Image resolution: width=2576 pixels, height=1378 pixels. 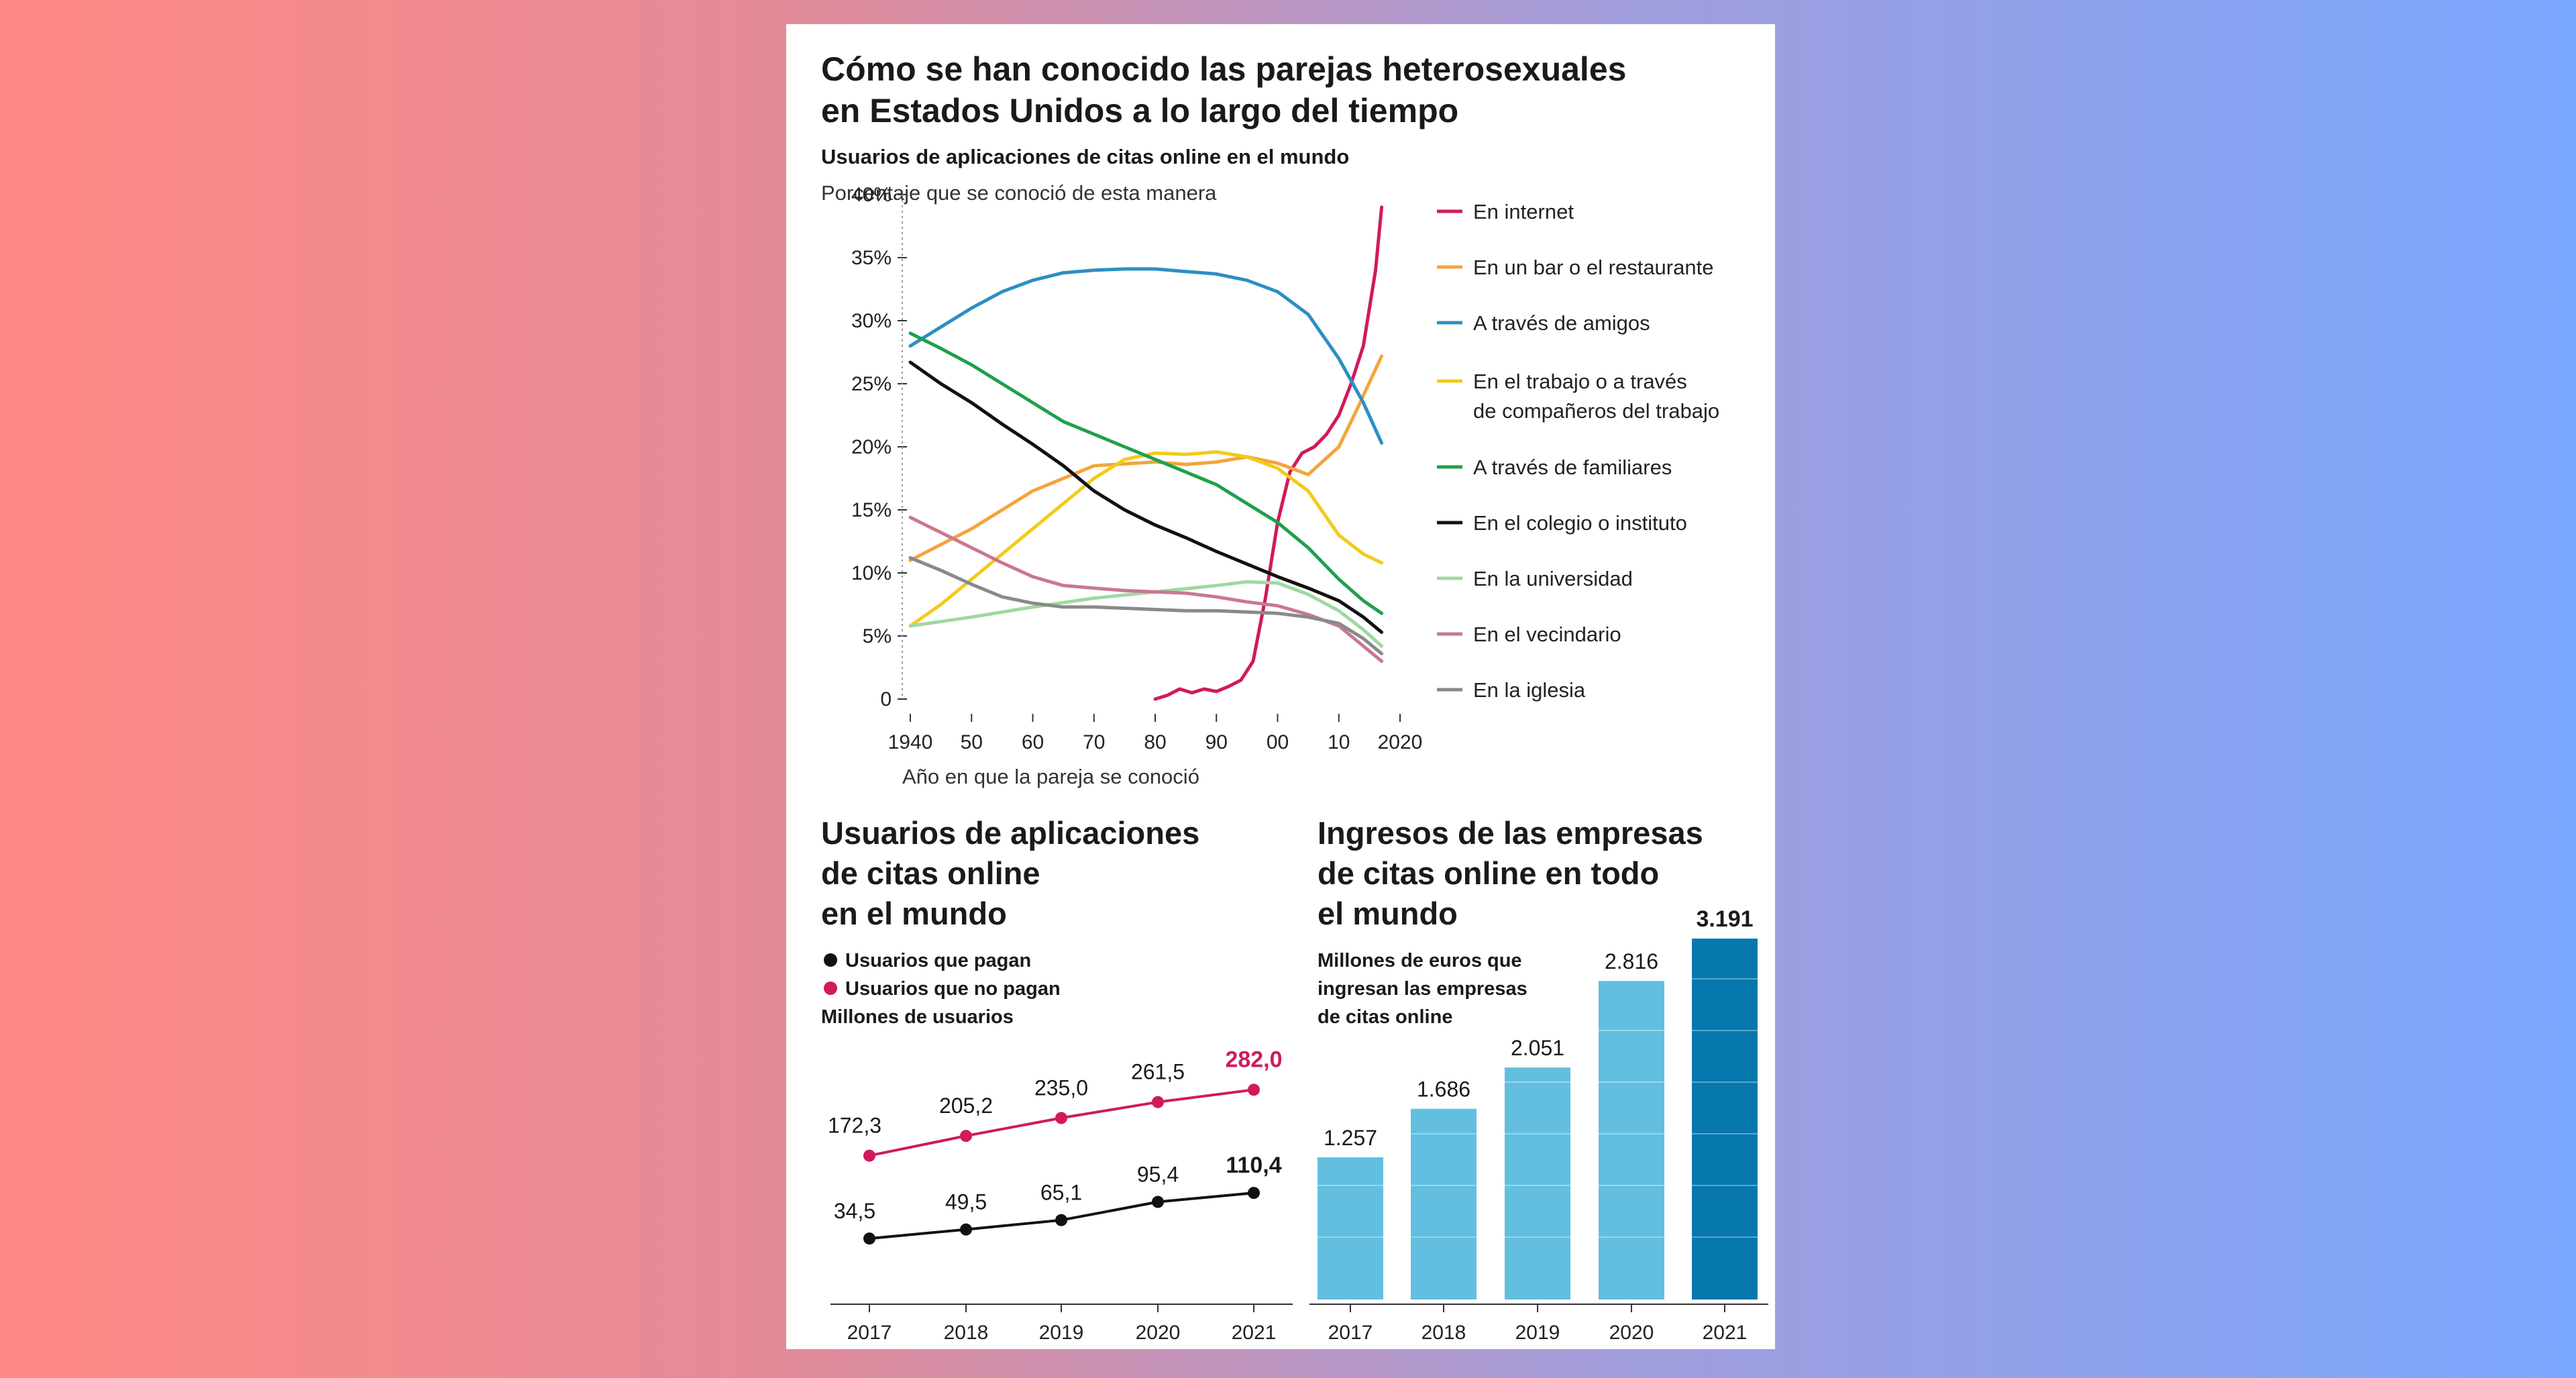 I want to click on x-tick-label: 60, so click(x=1033, y=742).